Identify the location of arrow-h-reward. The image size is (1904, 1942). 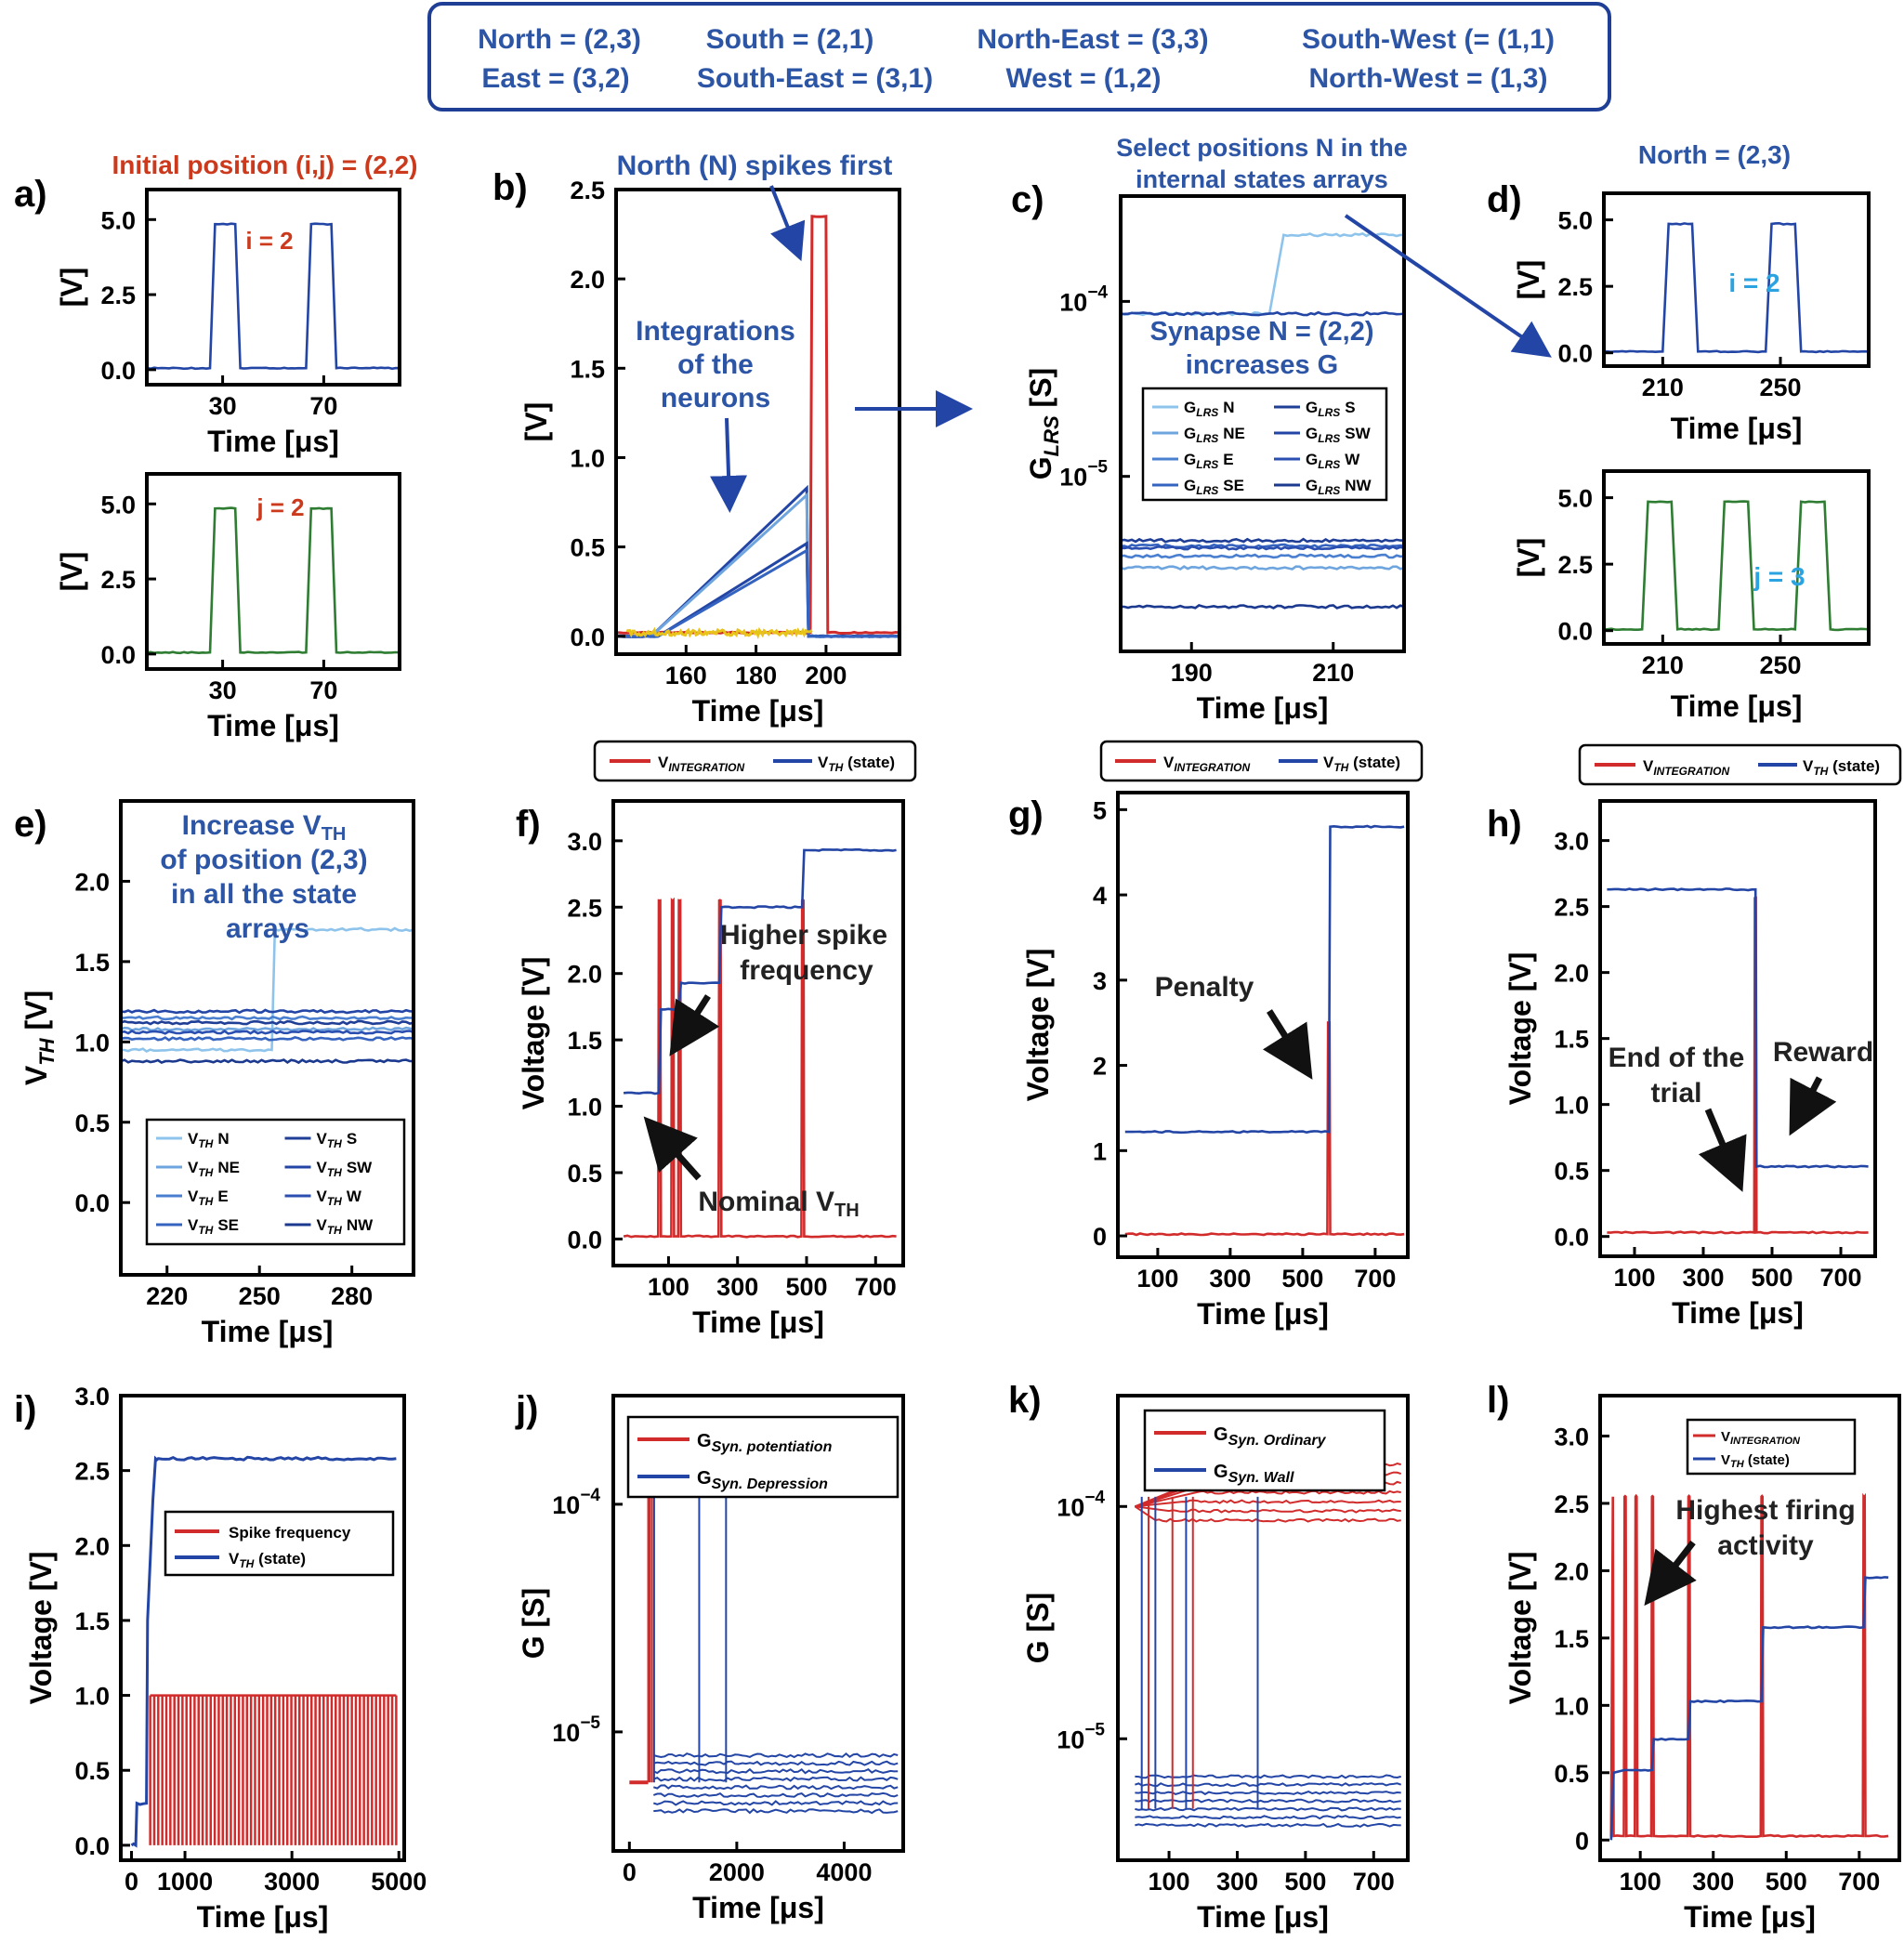
(1813, 1106).